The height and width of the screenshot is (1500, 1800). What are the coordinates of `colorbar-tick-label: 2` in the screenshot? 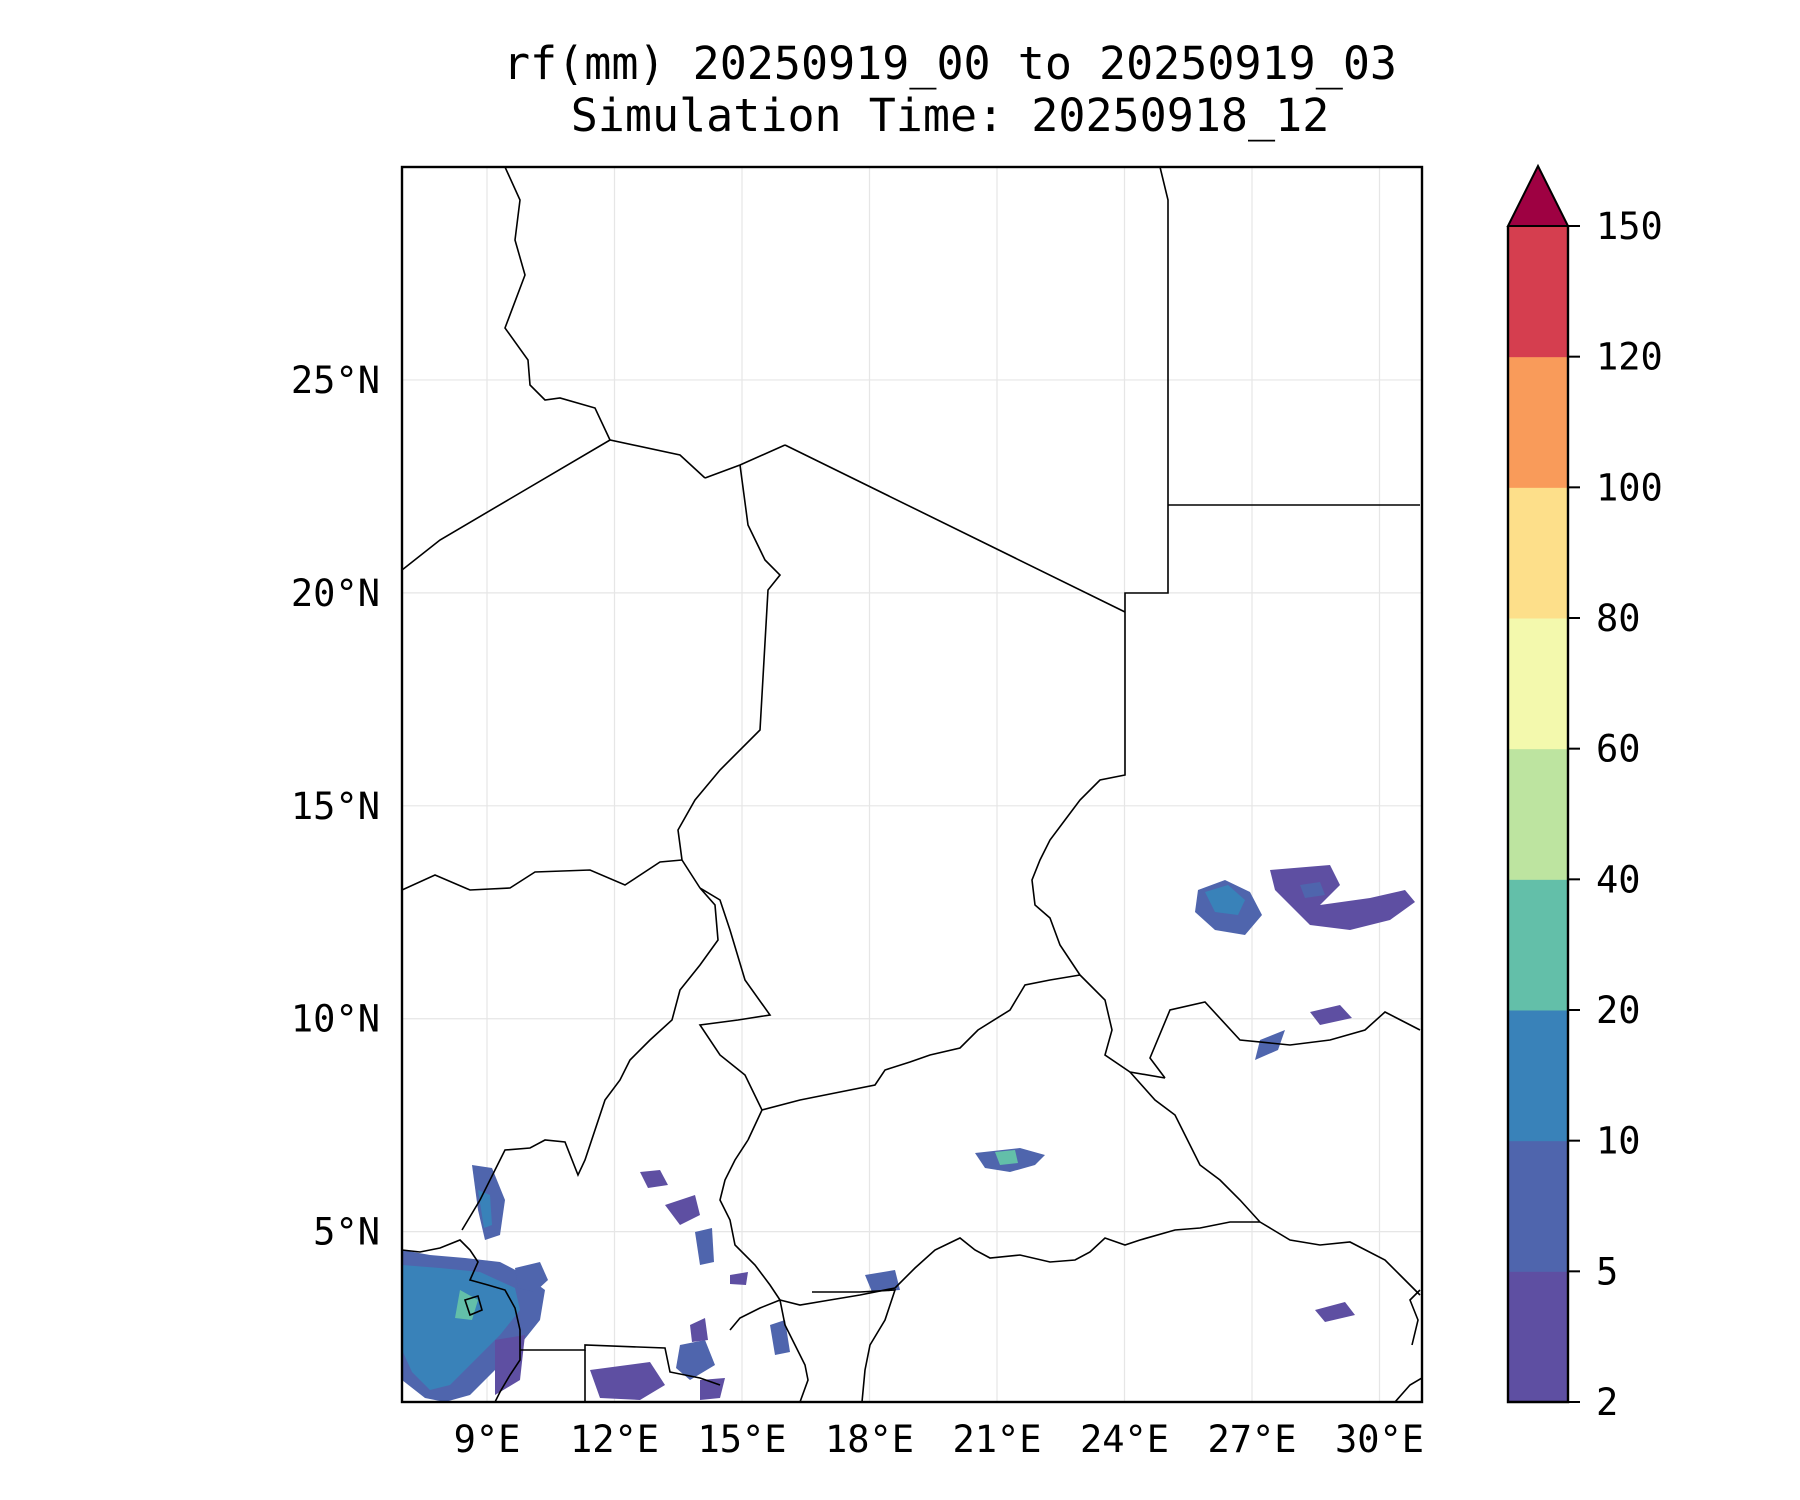 It's located at (1607, 1402).